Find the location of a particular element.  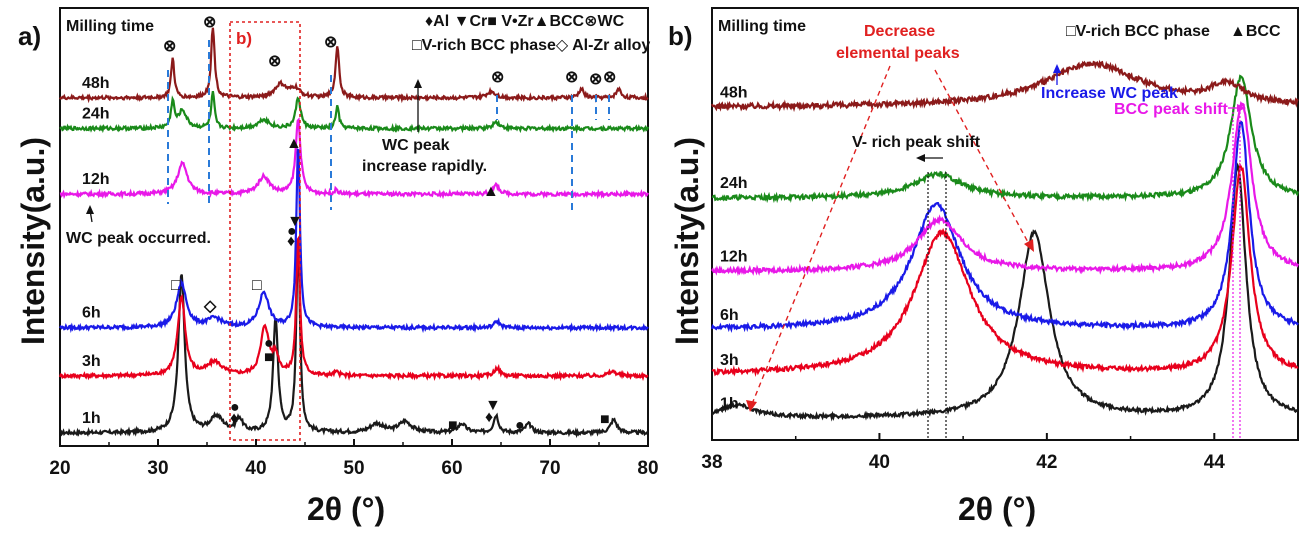

xtick-label-20: 20 is located at coordinates (59, 468).